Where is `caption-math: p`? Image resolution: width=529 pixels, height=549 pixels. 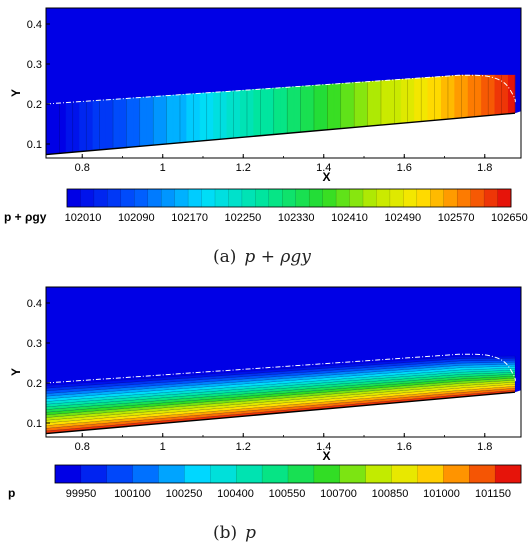
caption-math: p is located at coordinates (250, 533).